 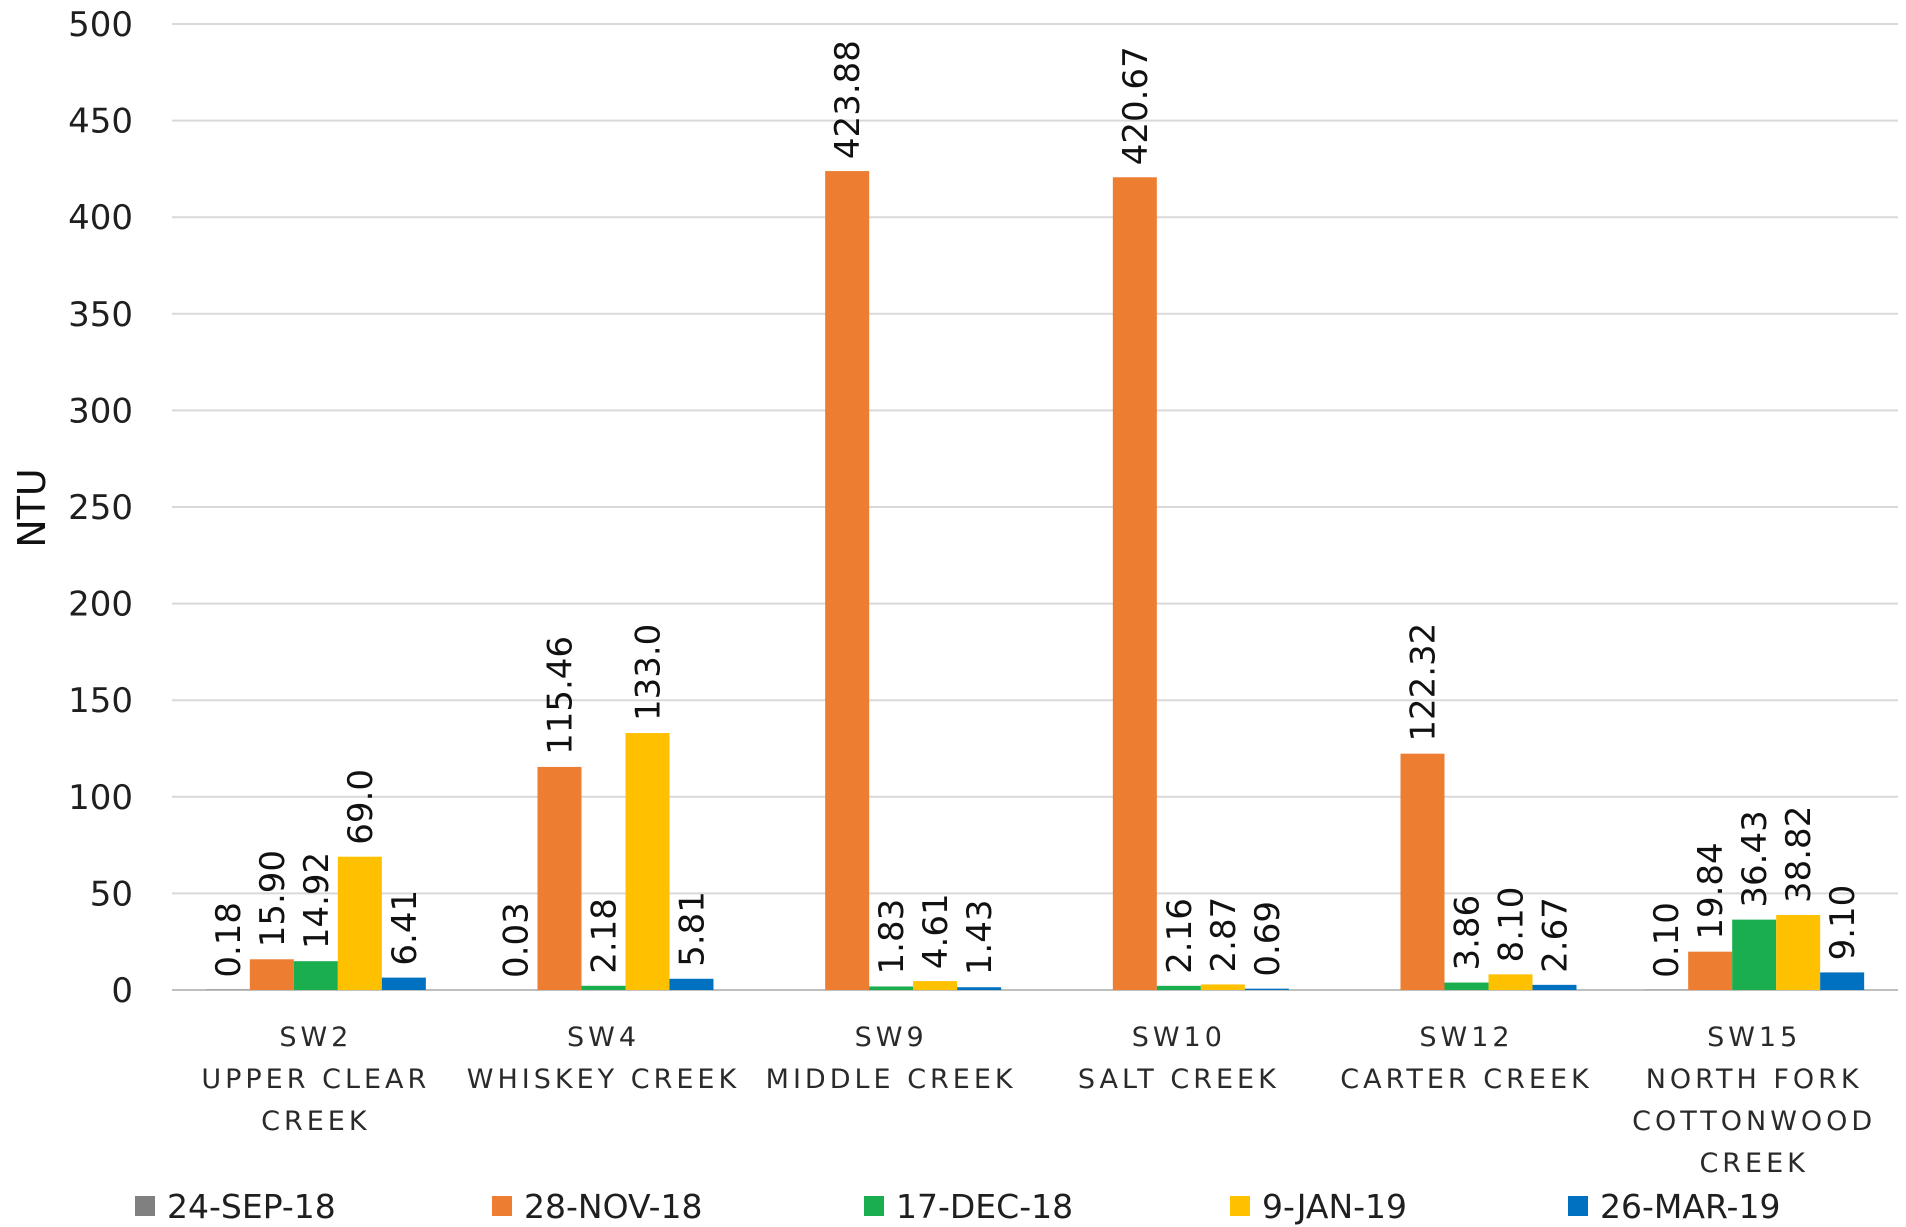 I want to click on data-label: 0.18, so click(x=229, y=940).